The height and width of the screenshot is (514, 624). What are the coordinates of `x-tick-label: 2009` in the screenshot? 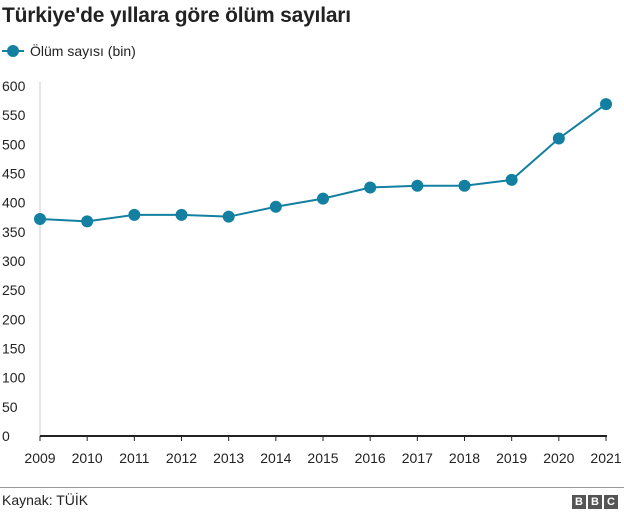 It's located at (39, 458).